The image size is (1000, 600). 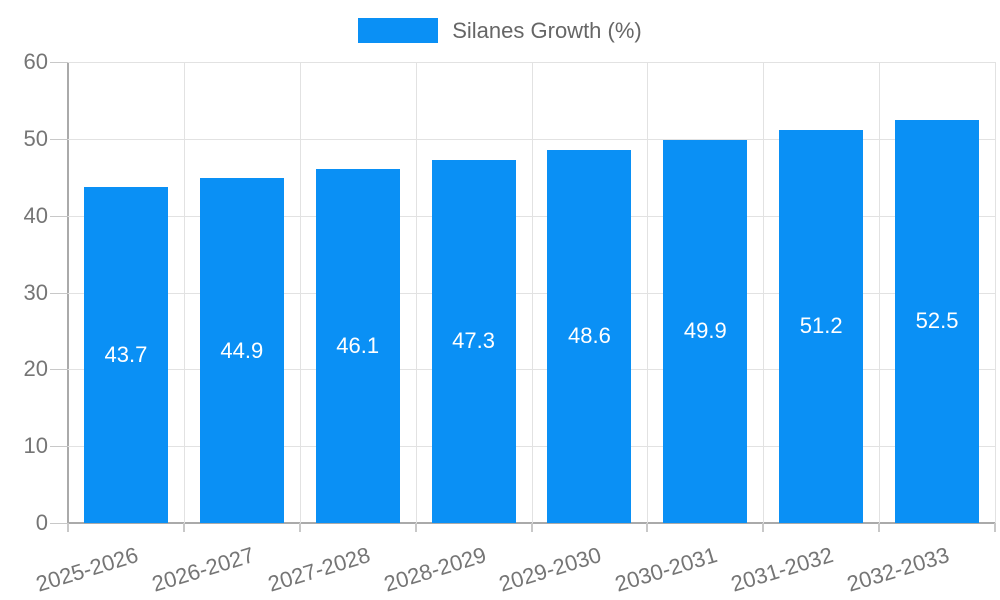 I want to click on legend-label: Silanes Growth (%), so click(x=547, y=30).